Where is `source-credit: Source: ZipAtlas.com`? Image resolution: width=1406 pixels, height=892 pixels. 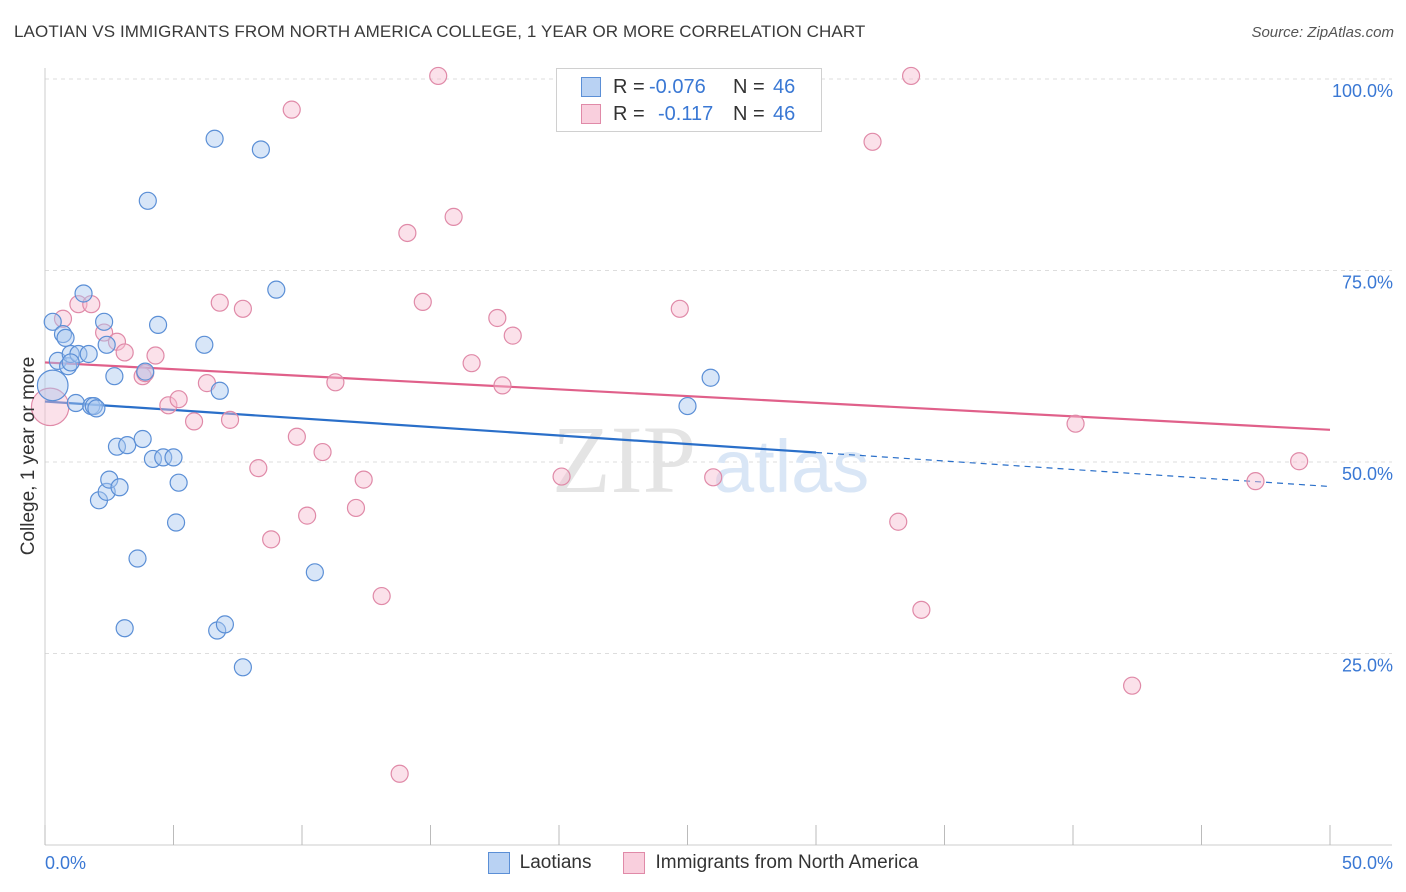 source-credit: Source: ZipAtlas.com is located at coordinates (1322, 32).